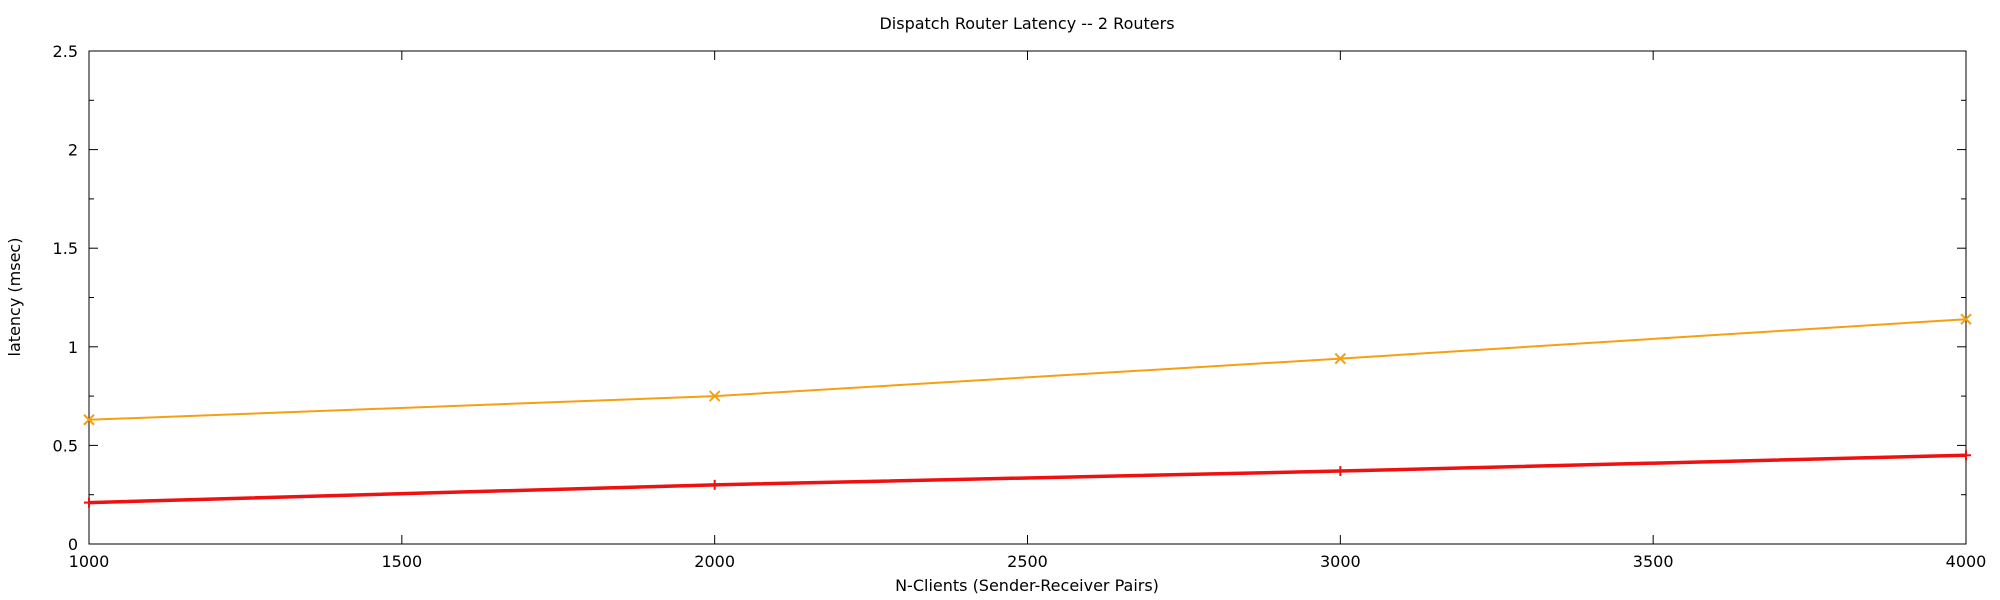  Describe the element at coordinates (714, 561) in the screenshot. I see `x-tick-label: 2000` at that location.